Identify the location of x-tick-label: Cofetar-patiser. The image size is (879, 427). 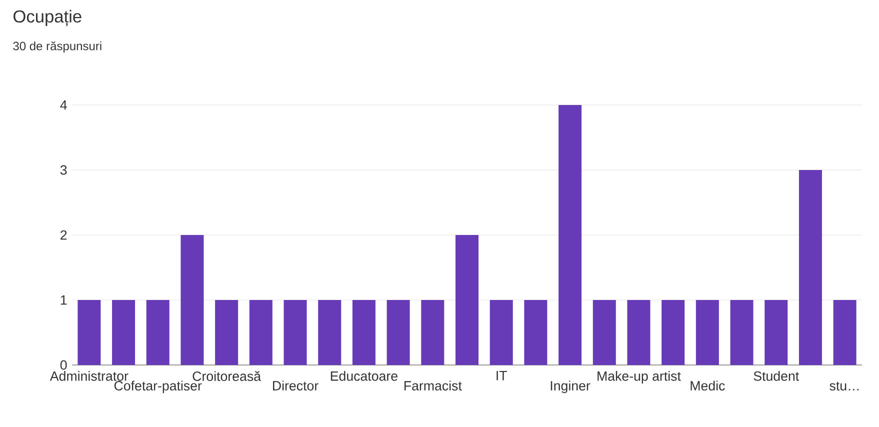
(158, 387).